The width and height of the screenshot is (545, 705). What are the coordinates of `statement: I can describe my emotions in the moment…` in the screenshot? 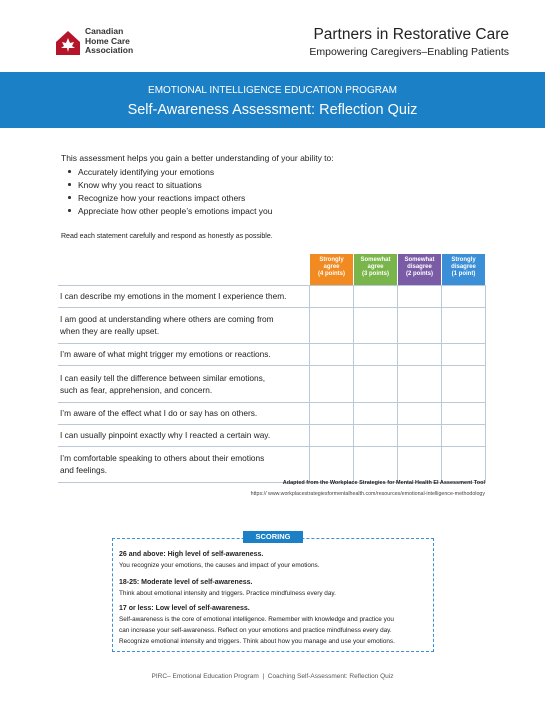 It's located at (184, 296).